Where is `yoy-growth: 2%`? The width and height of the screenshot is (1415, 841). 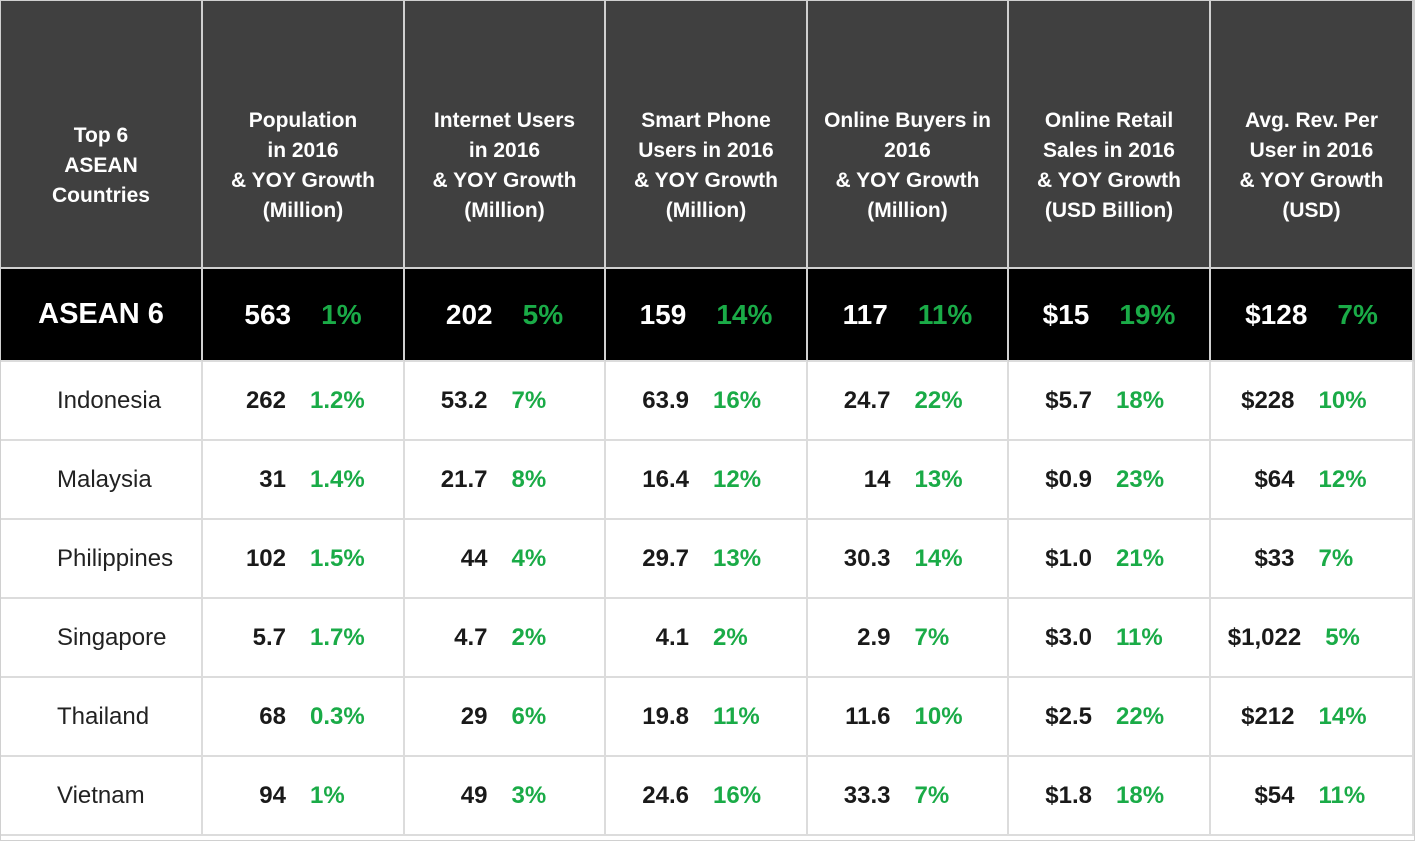
yoy-growth: 2% is located at coordinates (730, 637).